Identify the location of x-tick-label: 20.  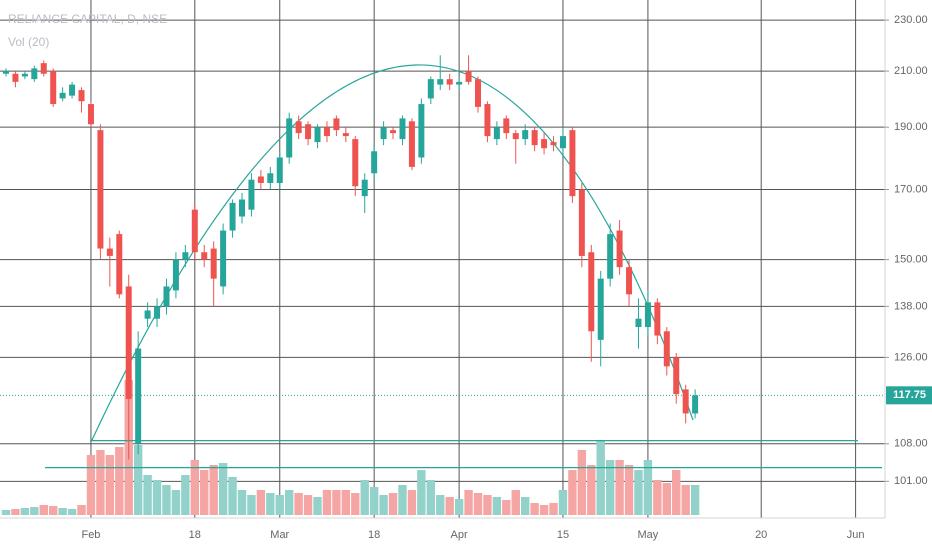
(761, 535).